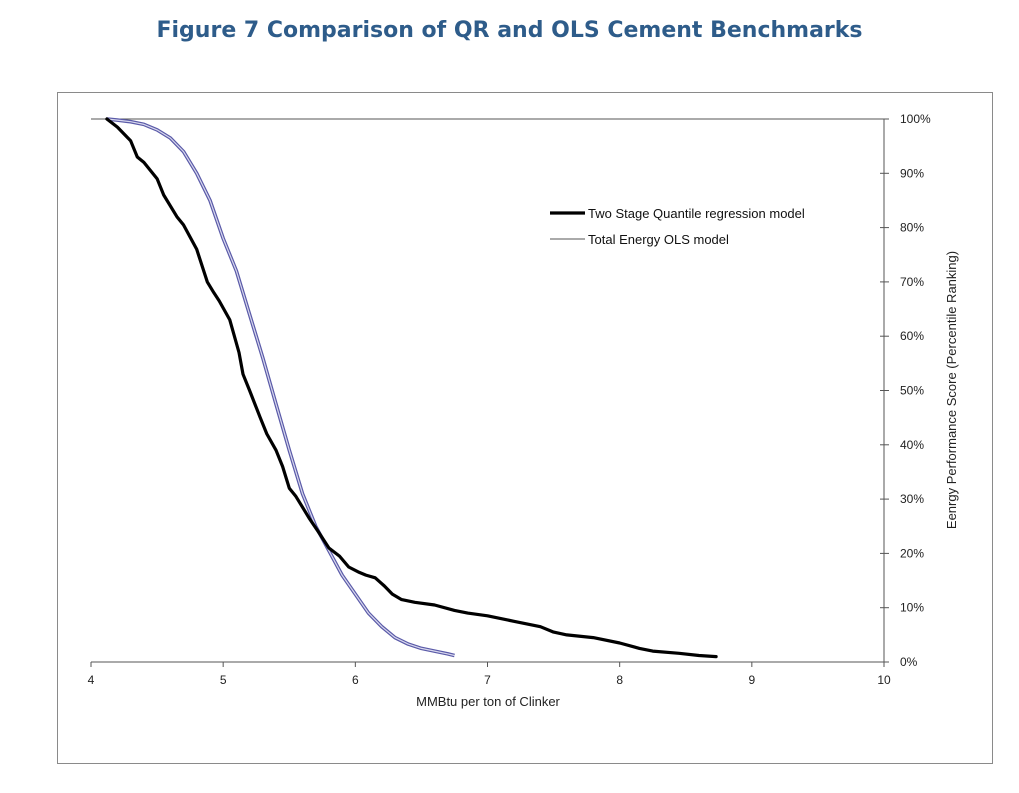 The height and width of the screenshot is (793, 1019). What do you see at coordinates (884, 680) in the screenshot?
I see `x-tick-label: 10` at bounding box center [884, 680].